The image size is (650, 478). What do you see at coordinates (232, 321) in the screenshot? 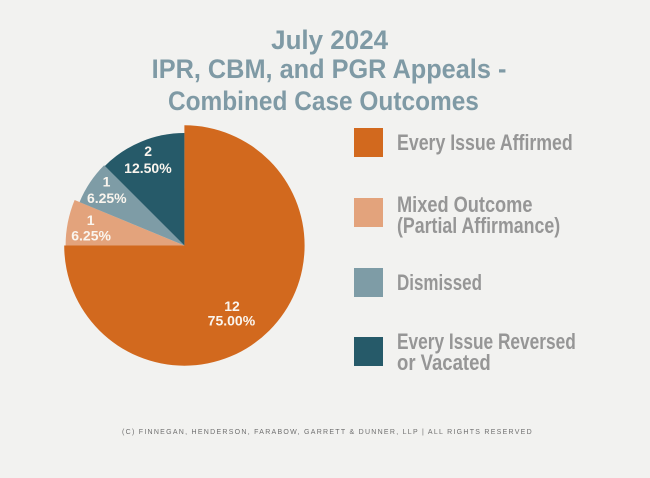
I see `svg-text: 75.00%` at bounding box center [232, 321].